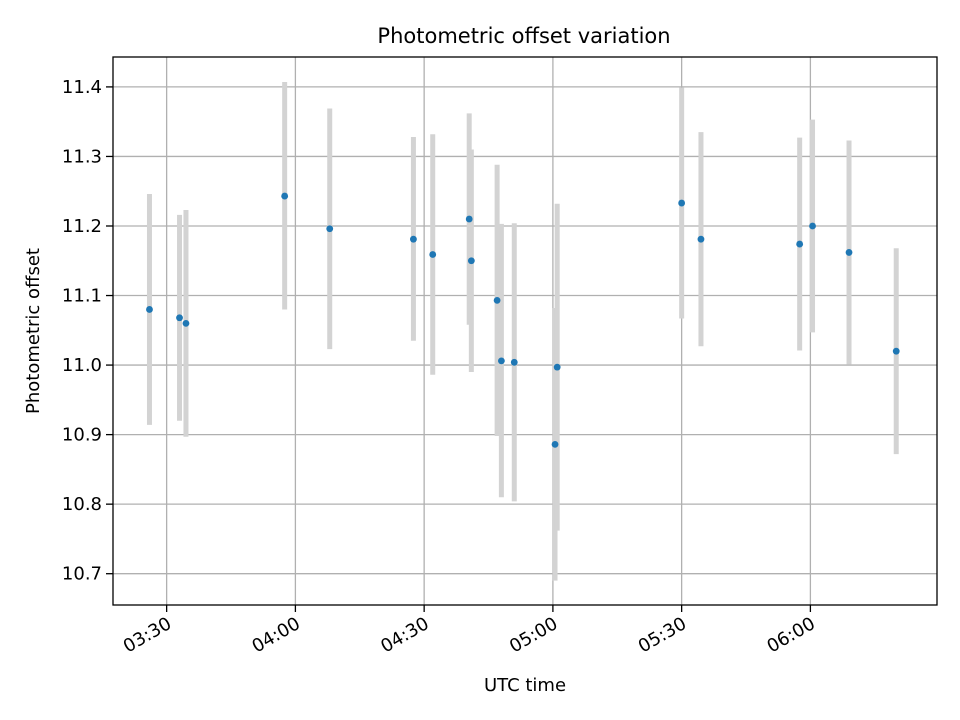 The width and height of the screenshot is (960, 720). Describe the element at coordinates (33, 331) in the screenshot. I see `y-axis-label: Photometric offset` at that location.